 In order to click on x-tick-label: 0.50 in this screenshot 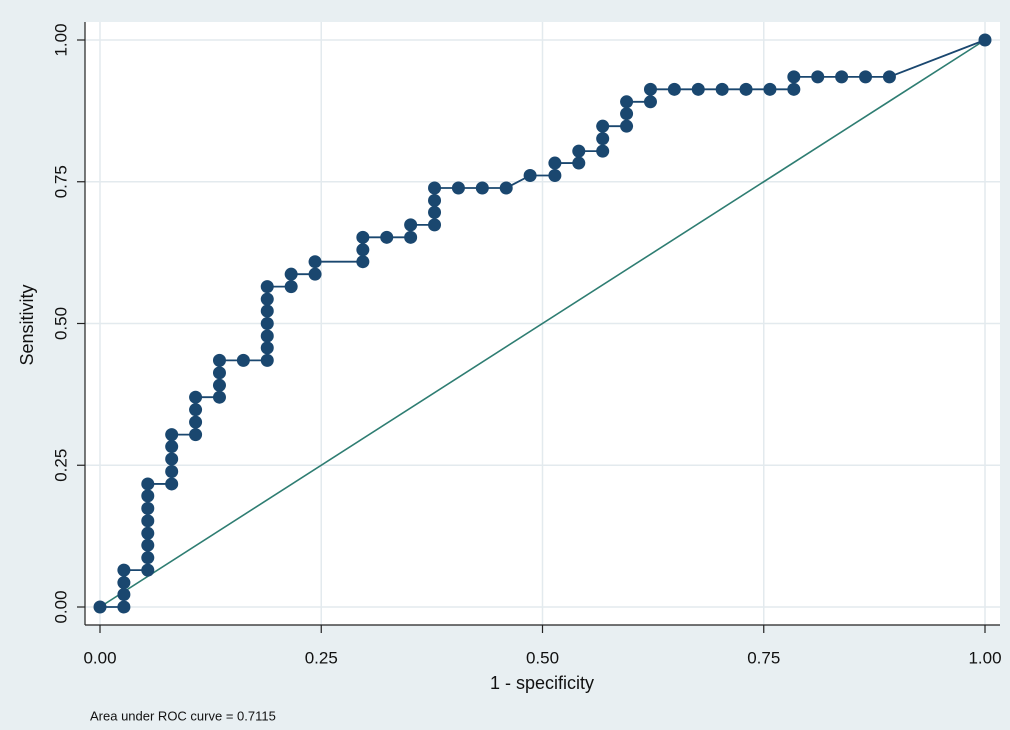, I will do `click(542, 657)`.